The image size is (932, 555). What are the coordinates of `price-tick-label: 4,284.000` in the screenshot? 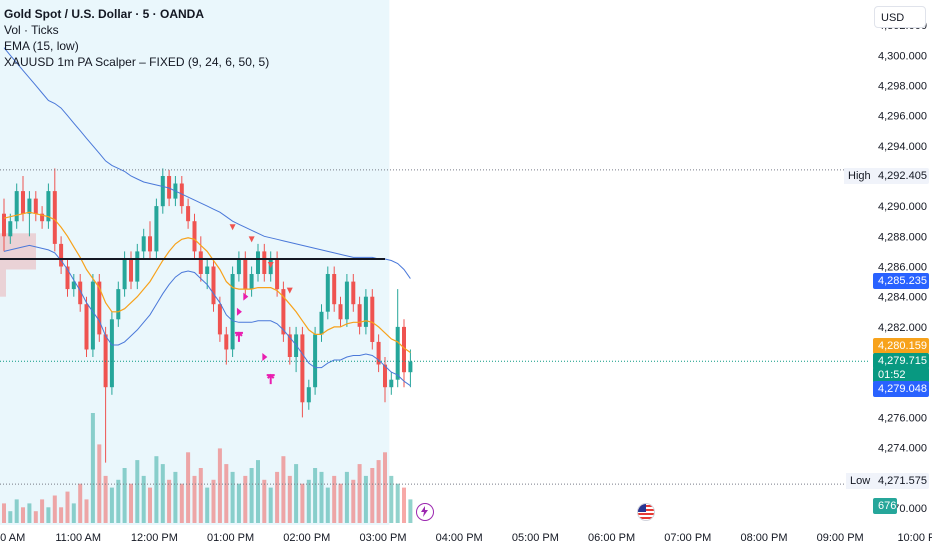 It's located at (902, 298).